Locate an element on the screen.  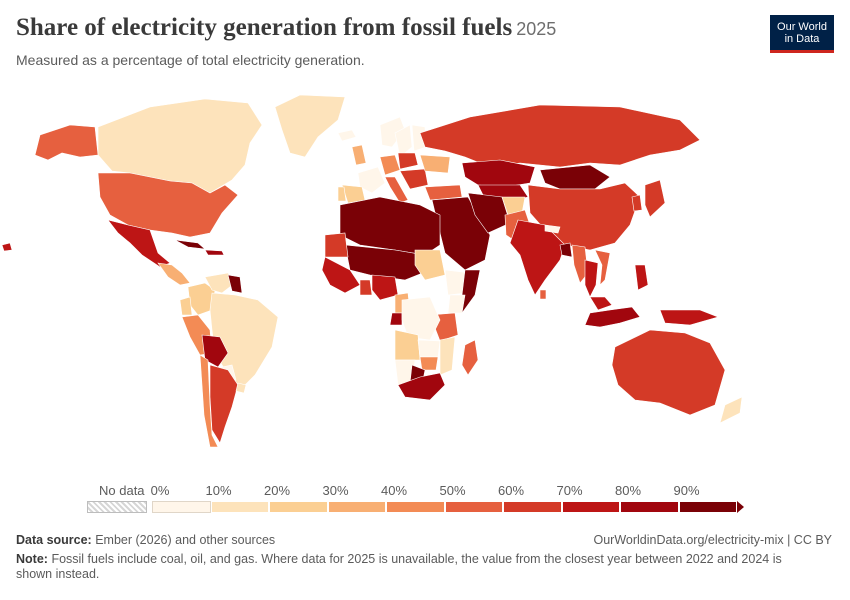
owid-logo: Our World in Data is located at coordinates (802, 34).